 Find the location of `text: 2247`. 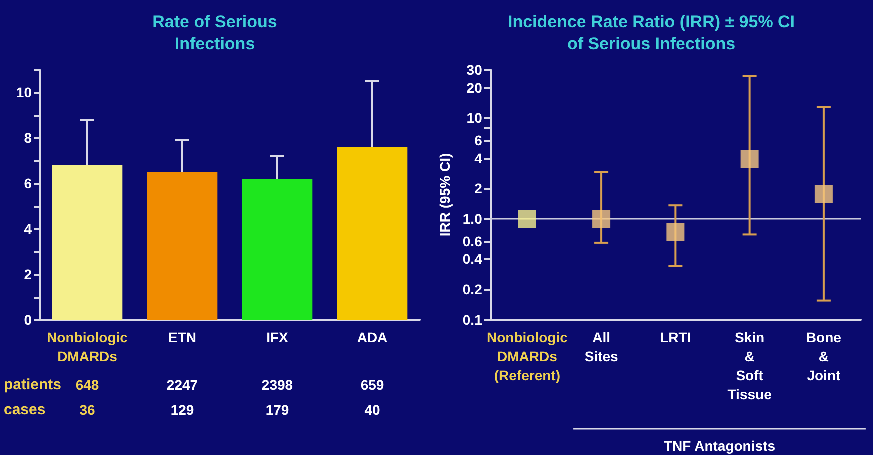

text: 2247 is located at coordinates (182, 385).